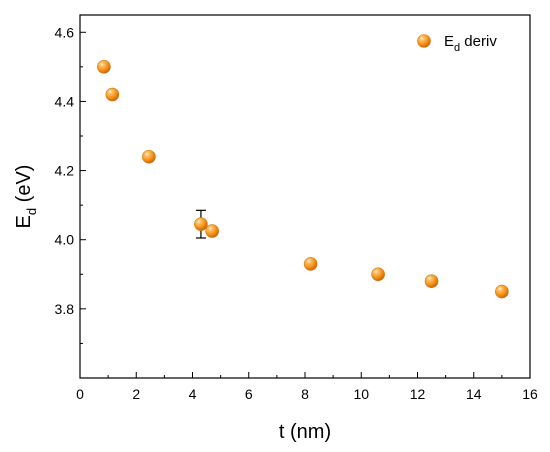  Describe the element at coordinates (80, 394) in the screenshot. I see `x-tick-label: 0` at that location.